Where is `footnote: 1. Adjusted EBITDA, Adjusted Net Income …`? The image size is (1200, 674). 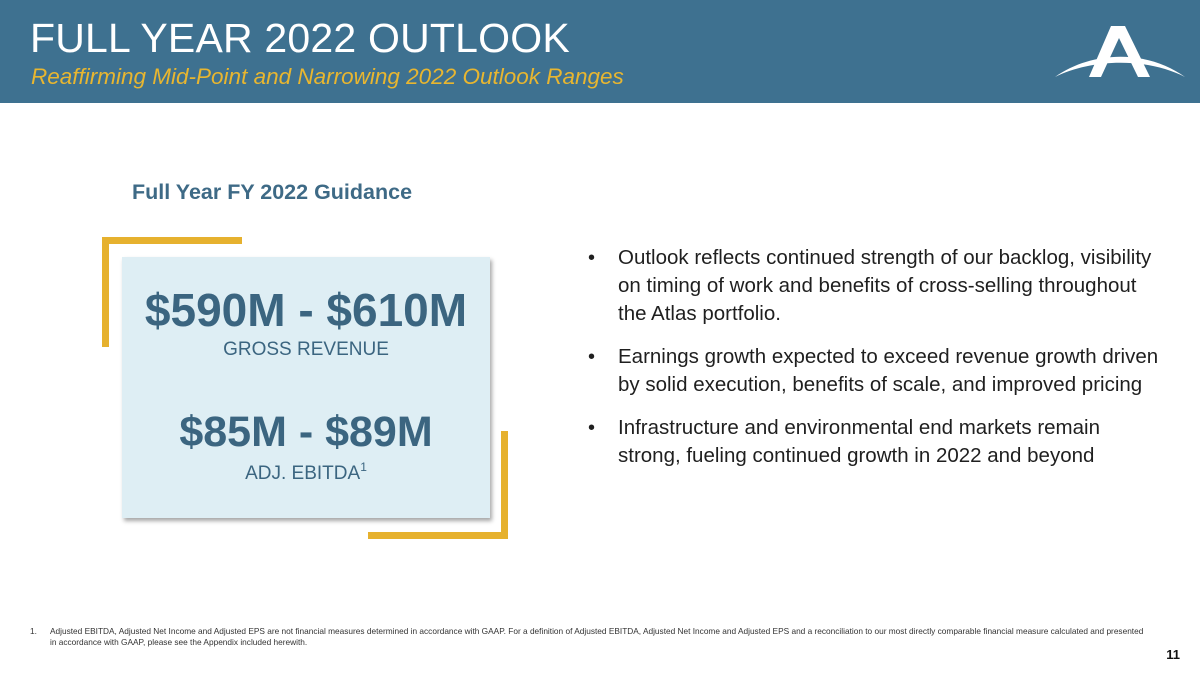
footnote: 1. Adjusted EBITDA, Adjusted Net Income … is located at coordinates (590, 637).